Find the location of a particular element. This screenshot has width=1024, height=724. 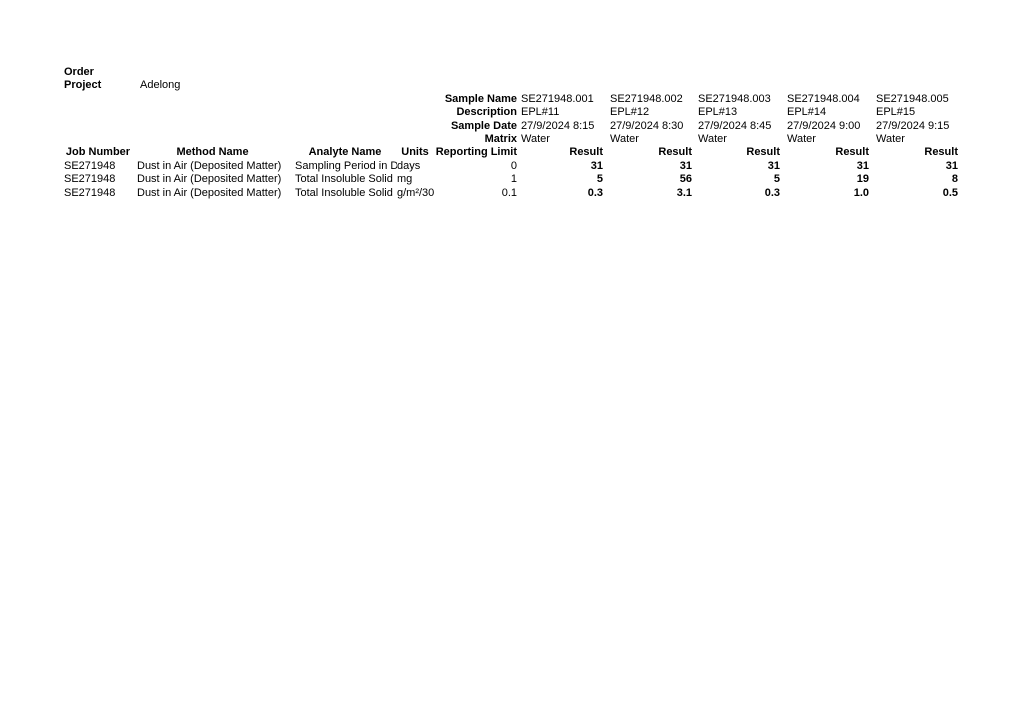

reporting-limit-cell: 0.1 is located at coordinates (509, 193).